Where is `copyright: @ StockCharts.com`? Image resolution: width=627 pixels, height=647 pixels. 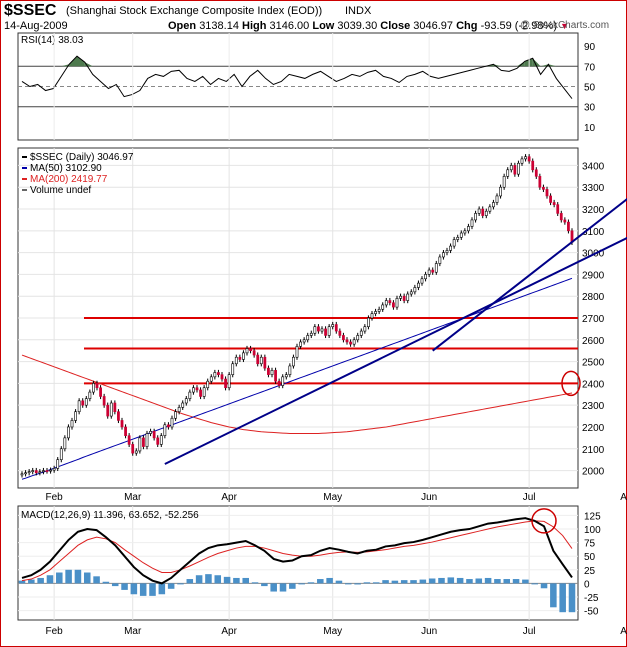
copyright: @ StockCharts.com is located at coordinates (565, 25).